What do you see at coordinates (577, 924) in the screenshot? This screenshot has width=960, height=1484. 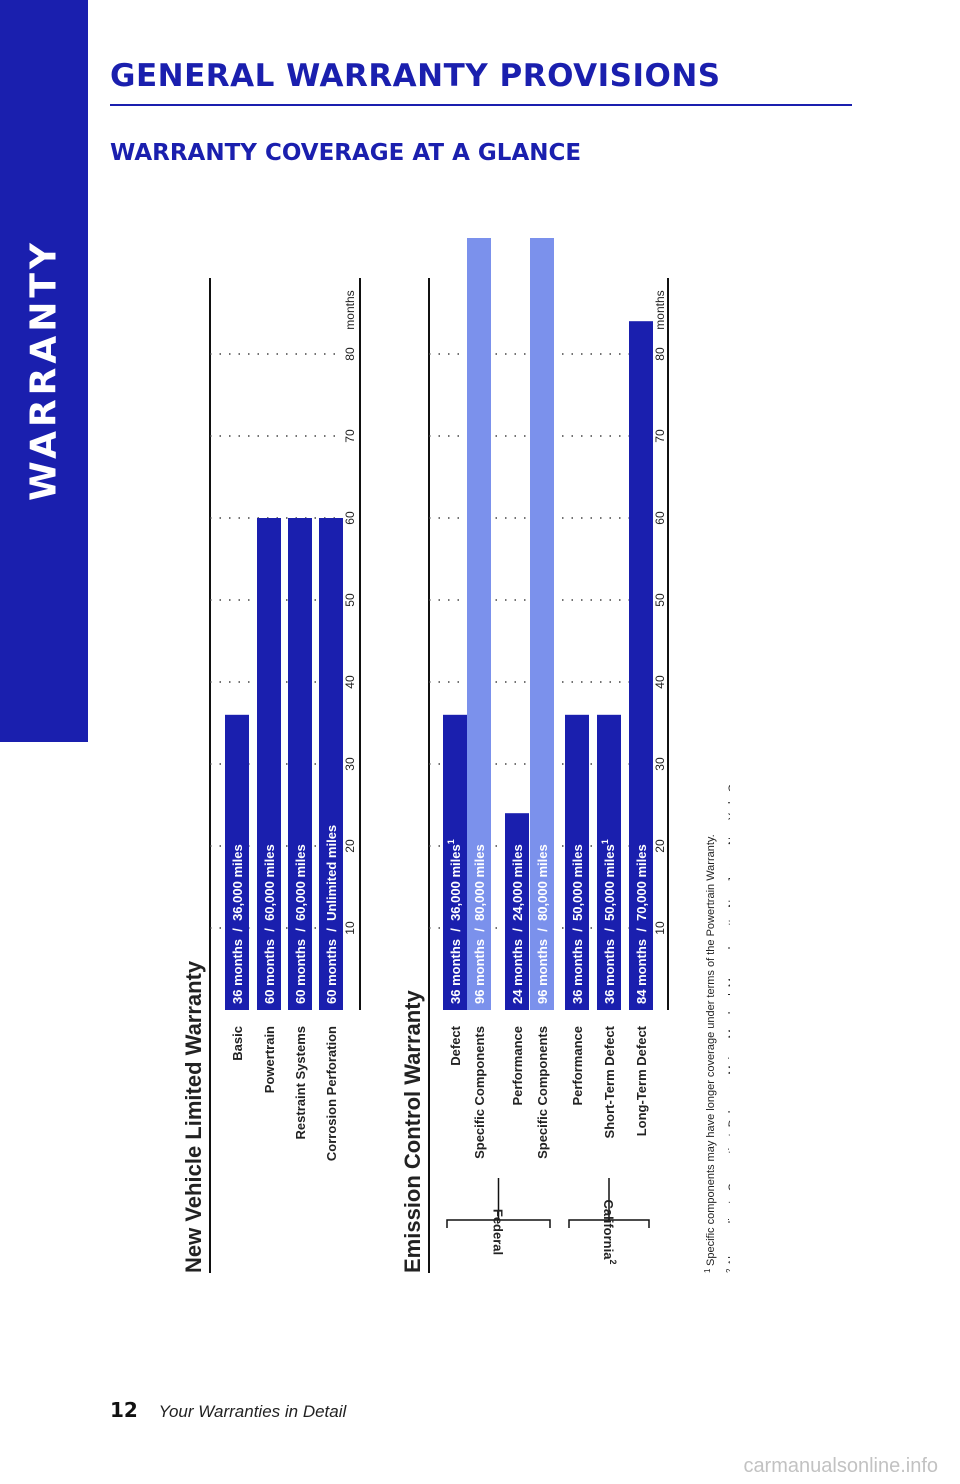 I see `emission-bar-label: 36 months / 50,000 miles` at bounding box center [577, 924].